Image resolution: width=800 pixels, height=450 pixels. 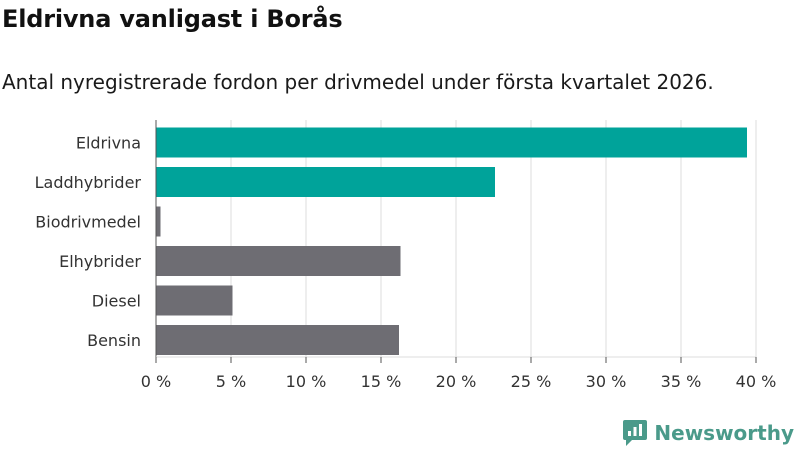 What do you see at coordinates (456, 381) in the screenshot?
I see `x-tick-label: 20 %` at bounding box center [456, 381].